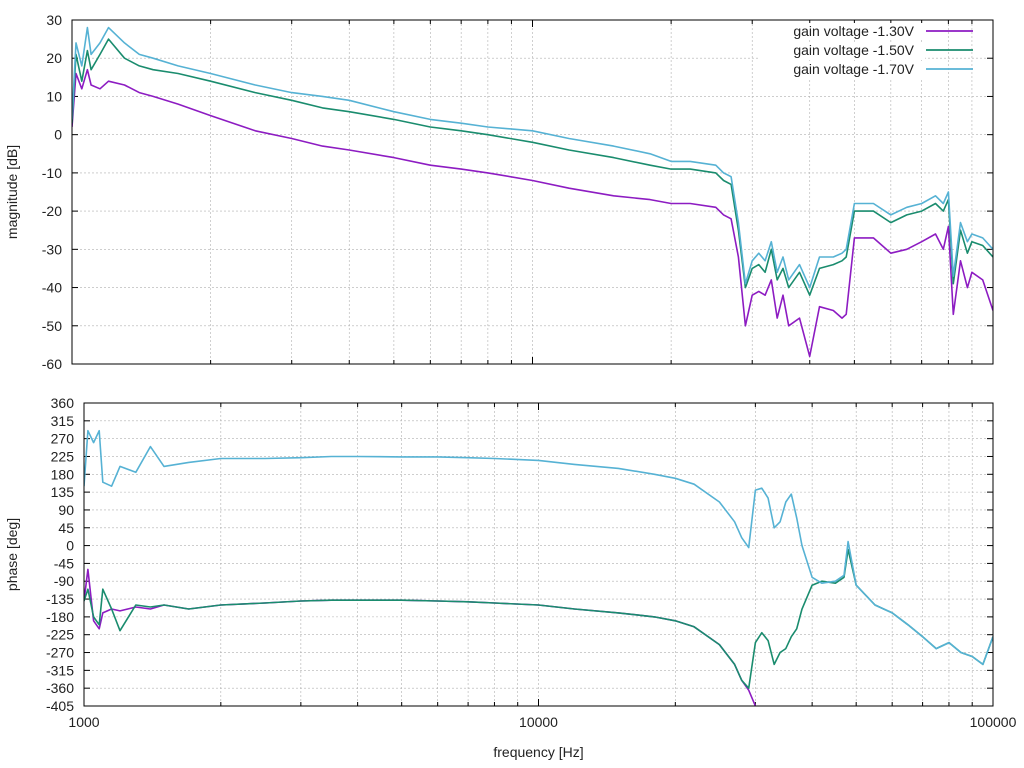  What do you see at coordinates (60, 635) in the screenshot?
I see `phase-y-tick-label: -225` at bounding box center [60, 635].